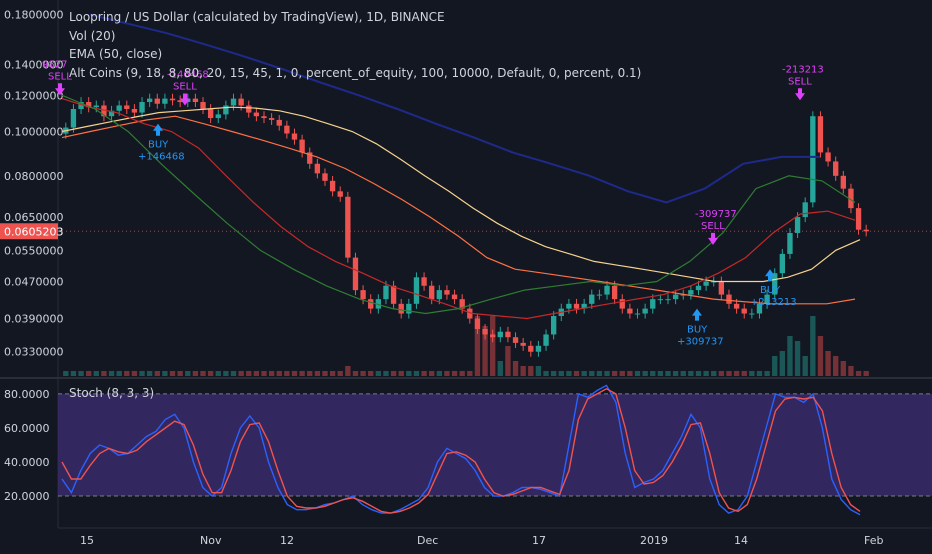 This screenshot has height=554, width=932. I want to click on y-tick-label: 0.1000000, so click(34, 132).